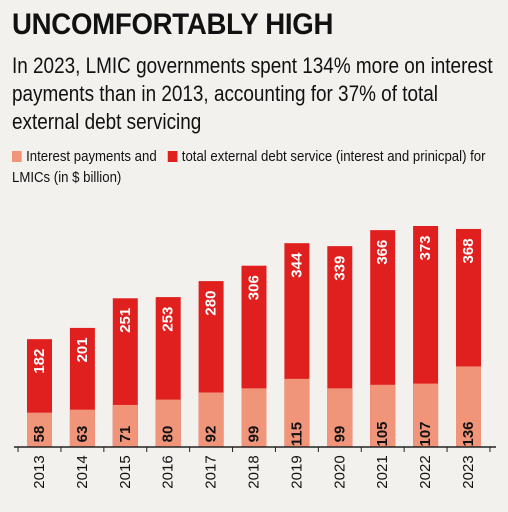  I want to click on x-tick-label-2020: 2020, so click(339, 471).